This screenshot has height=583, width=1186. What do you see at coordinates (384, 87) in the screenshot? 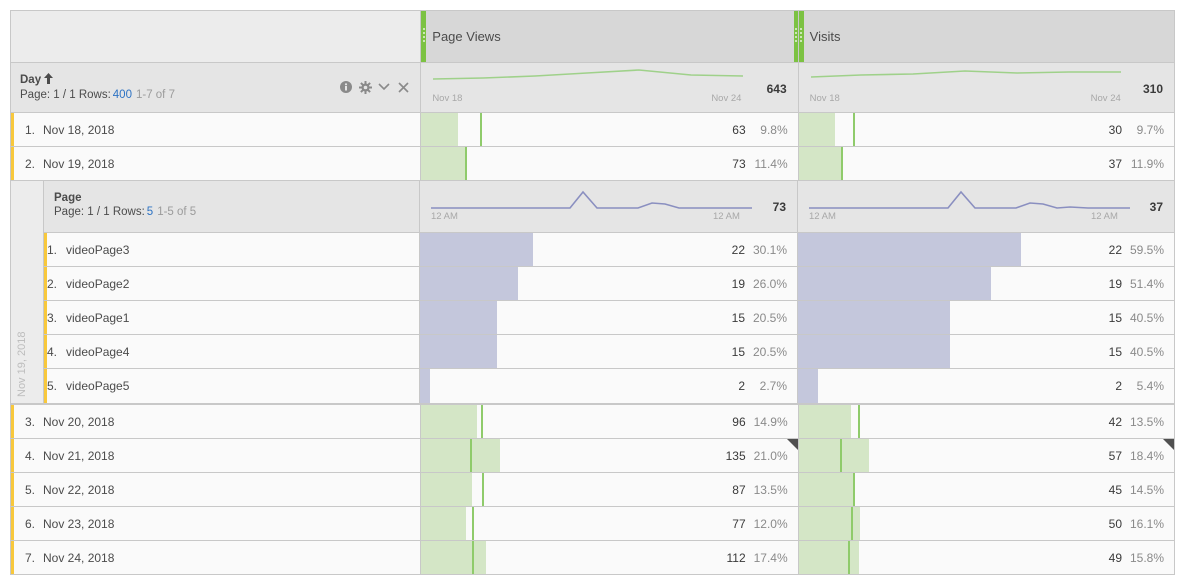
I see `chevron-down-icon` at bounding box center [384, 87].